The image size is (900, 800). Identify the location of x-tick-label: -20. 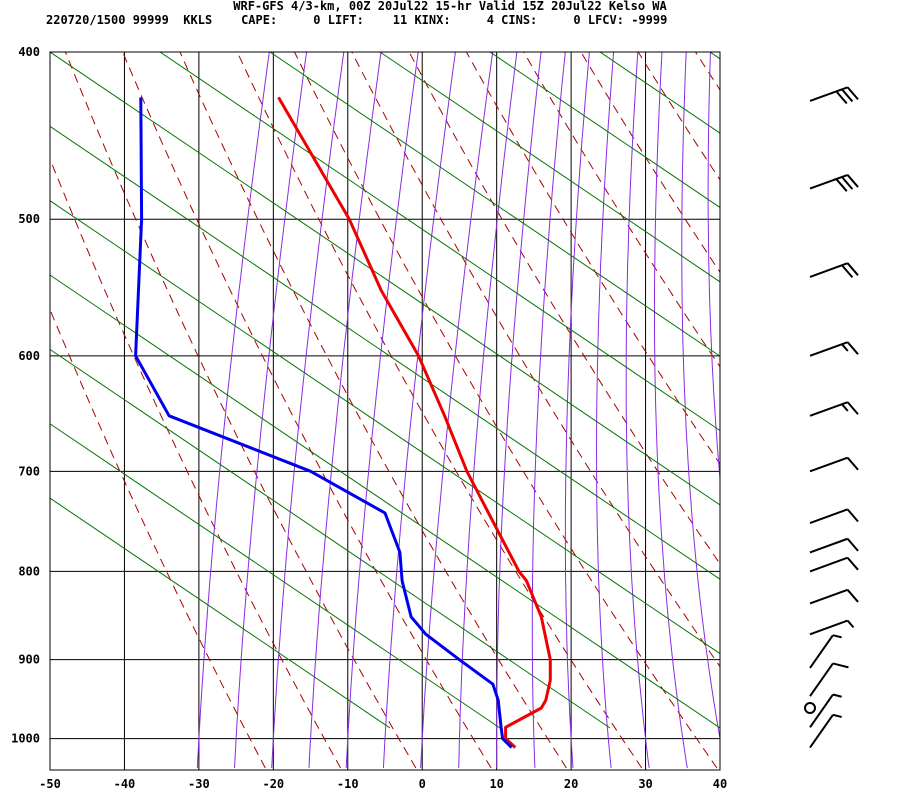
(273, 784).